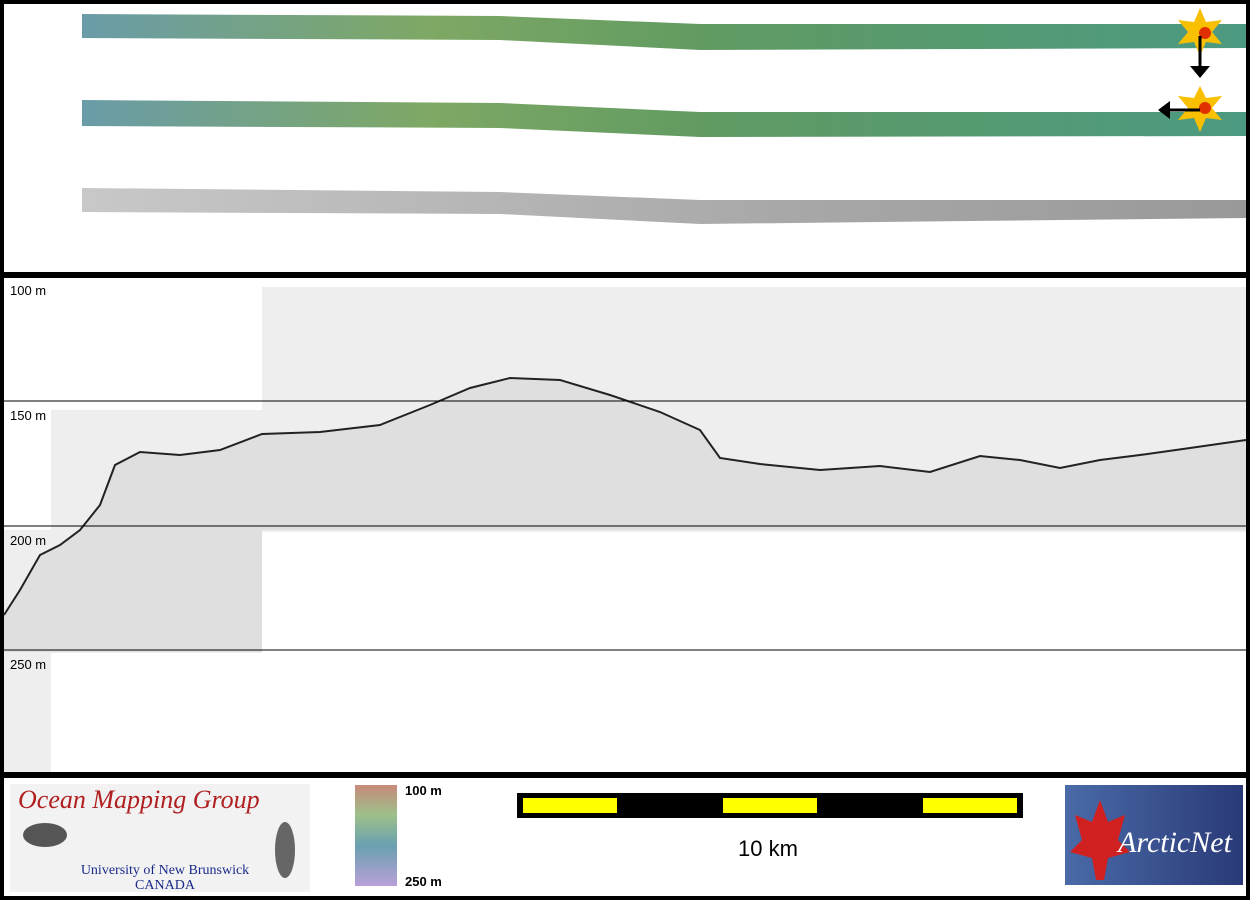 The image size is (1250, 900). What do you see at coordinates (423, 881) in the screenshot?
I see `colorbar-label: 250 m` at bounding box center [423, 881].